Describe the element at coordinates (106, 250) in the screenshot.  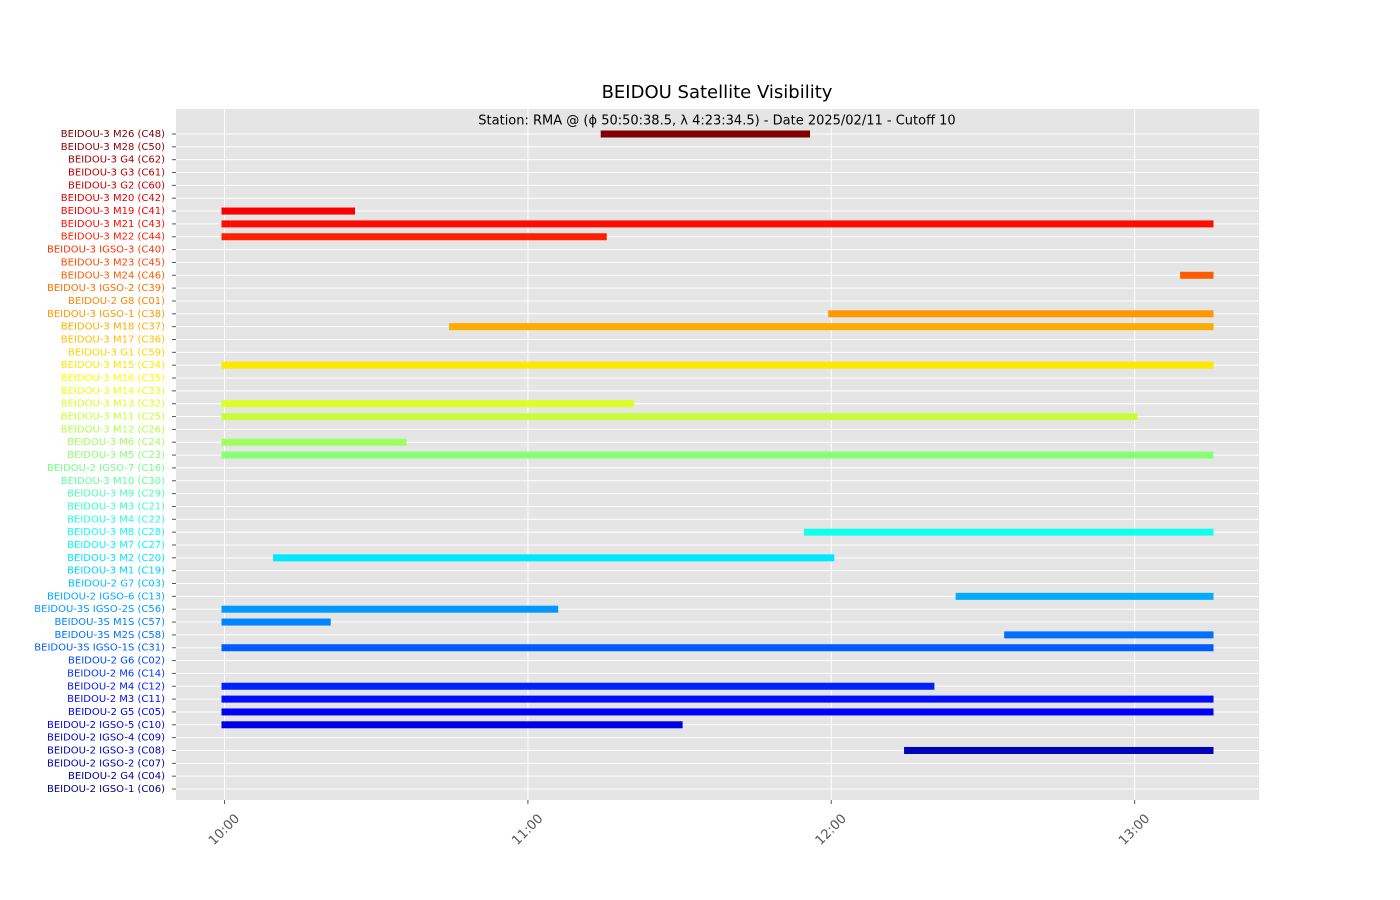
I see `y-tick-label: BEIDOU-3 IGSO-3 (C40)` at that location.